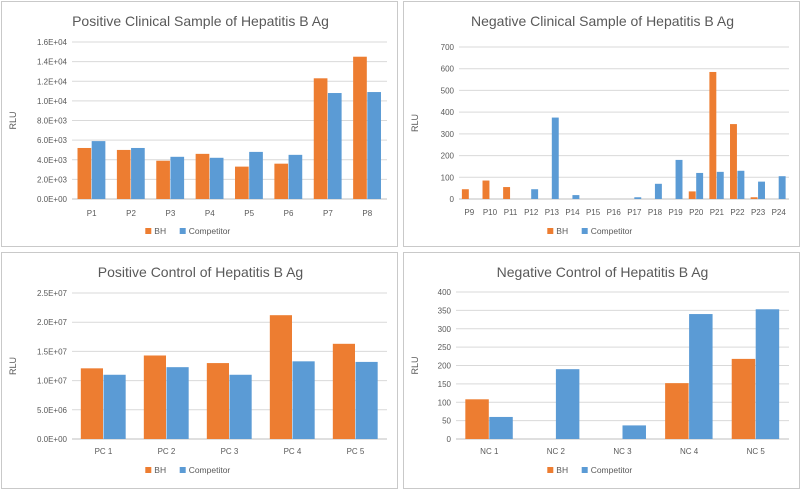  What do you see at coordinates (52, 101) in the screenshot?
I see `y-tick-label: 1.0E+04` at bounding box center [52, 101].